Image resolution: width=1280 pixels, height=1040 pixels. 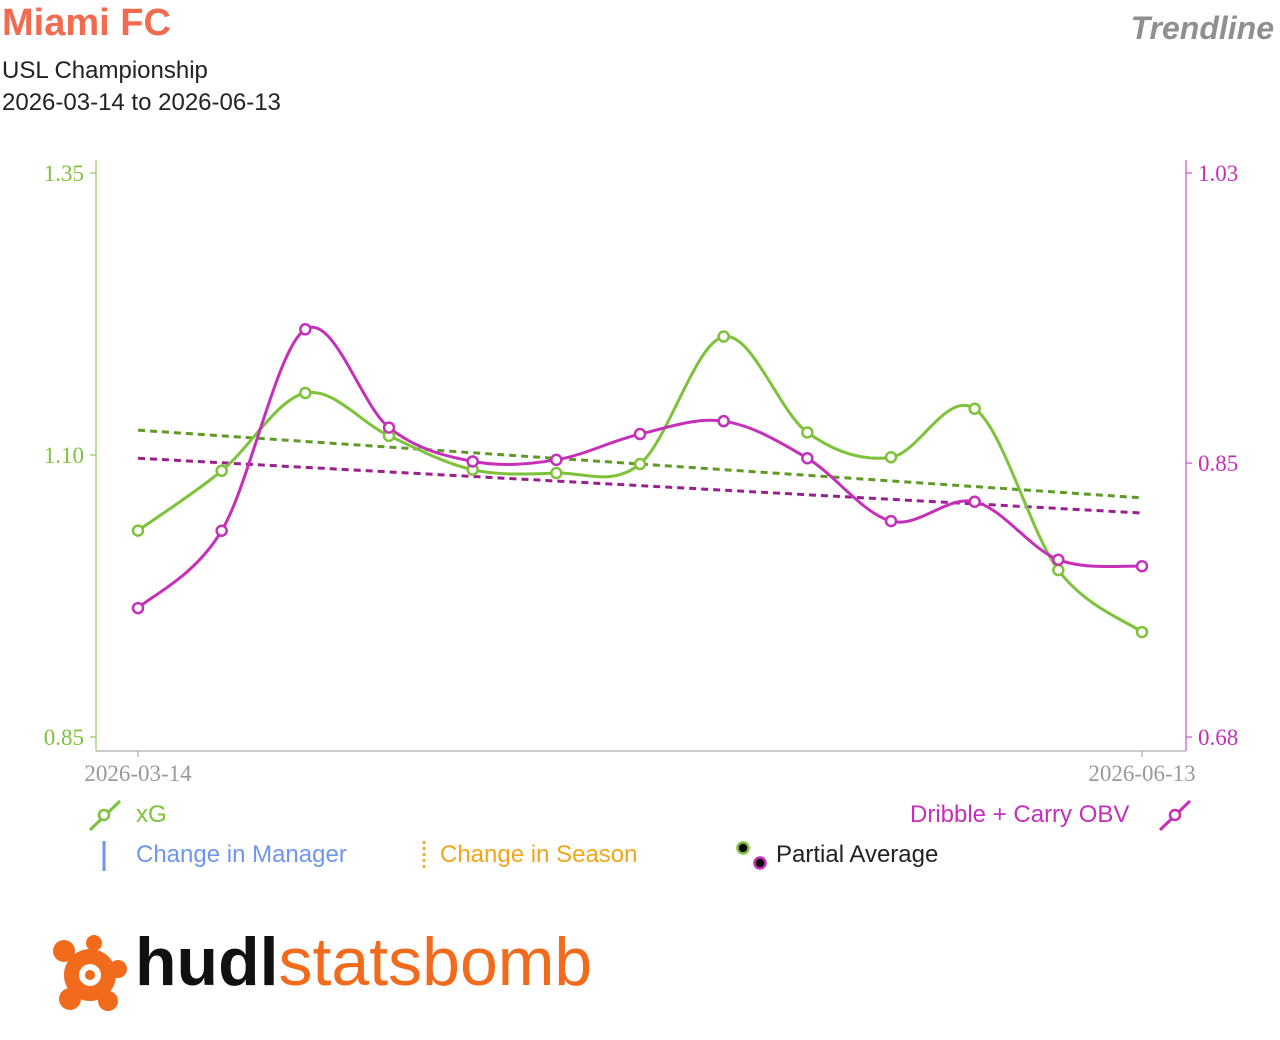 I want to click on legend-manager-label: Change in Manager, so click(x=241, y=854).